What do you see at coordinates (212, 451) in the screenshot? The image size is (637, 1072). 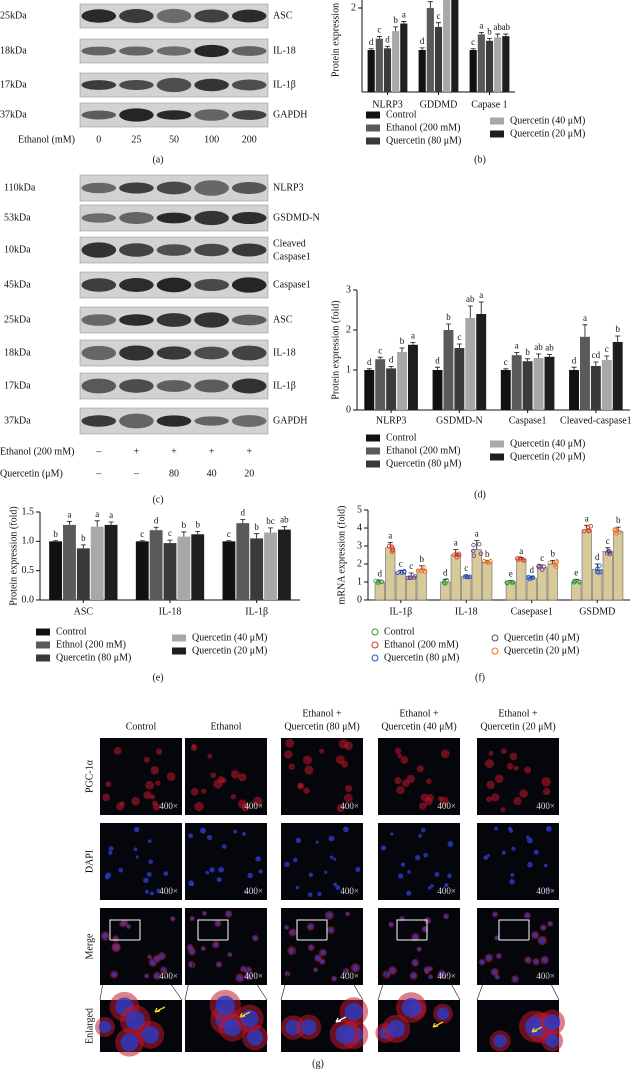 I see `condition-mark: +` at bounding box center [212, 451].